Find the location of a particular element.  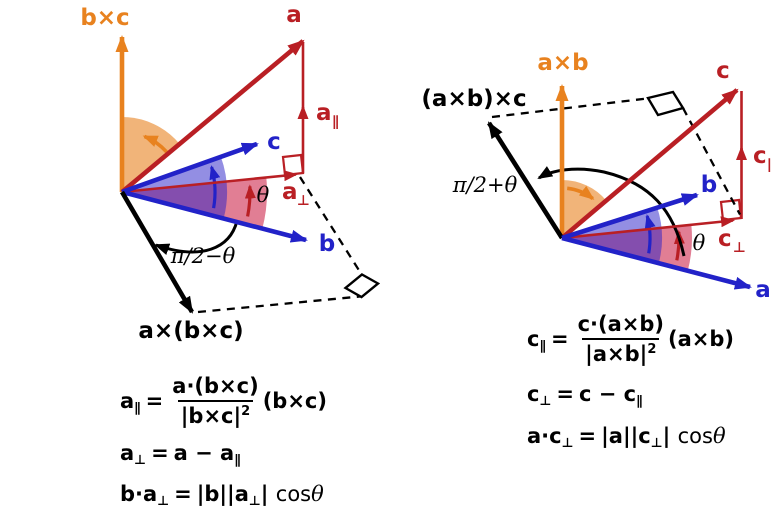

label-axb-x-c: (a×b)×c is located at coordinates (473, 99).